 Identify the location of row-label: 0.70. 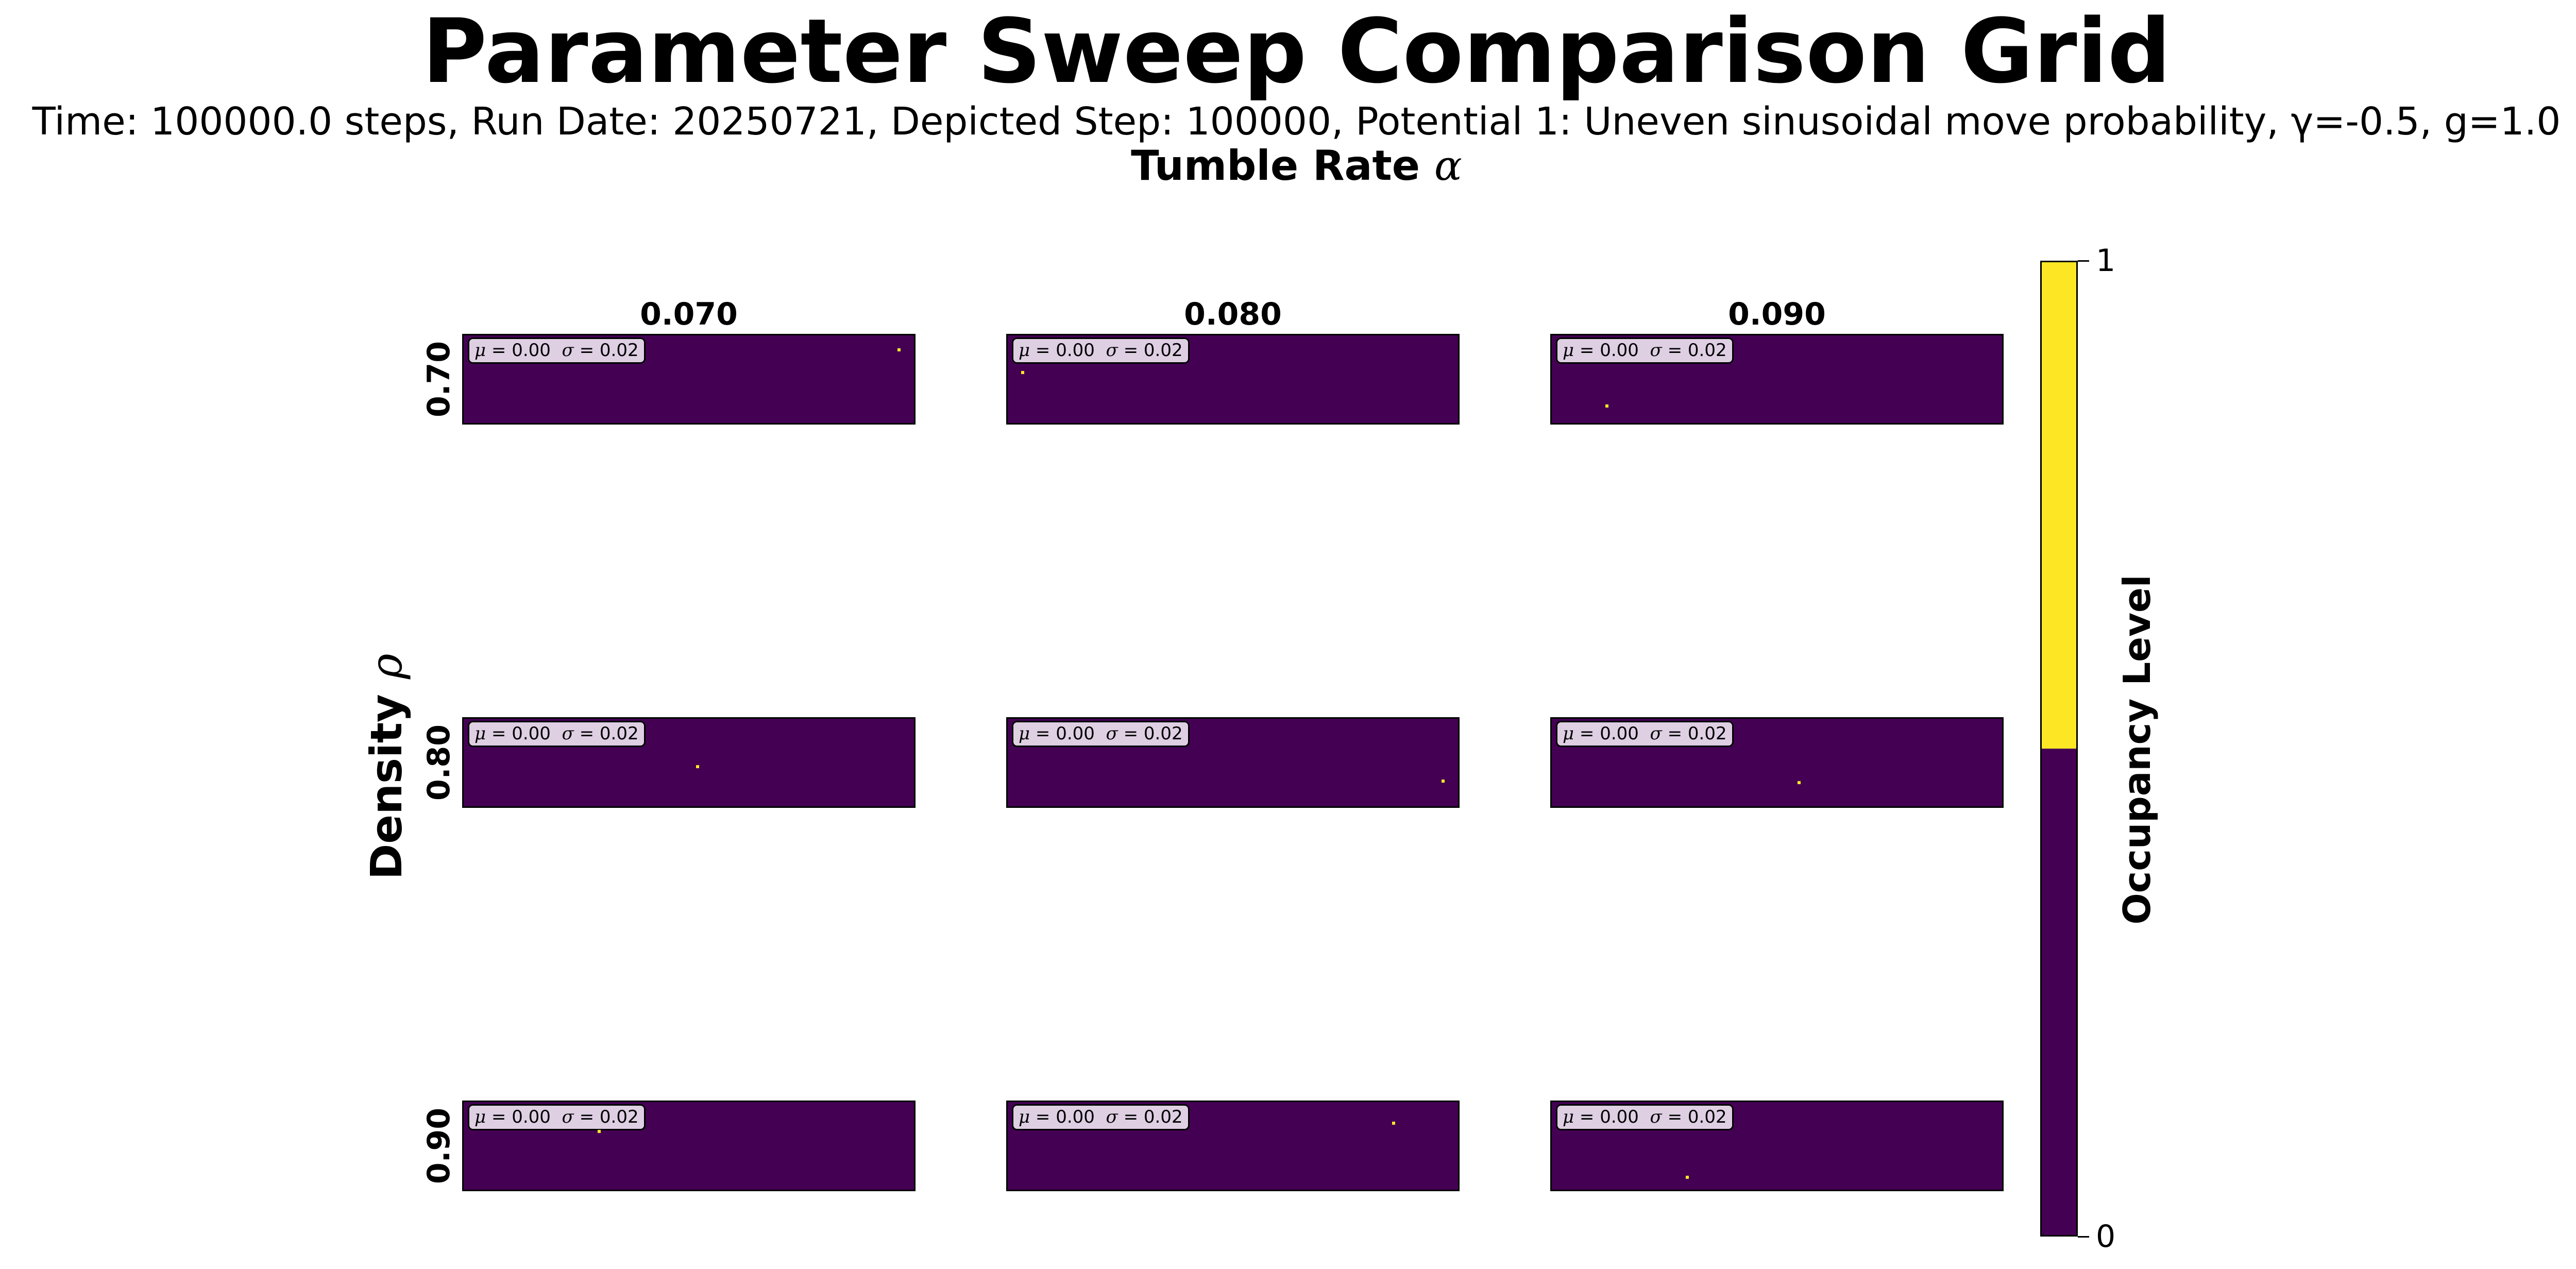
(439, 380).